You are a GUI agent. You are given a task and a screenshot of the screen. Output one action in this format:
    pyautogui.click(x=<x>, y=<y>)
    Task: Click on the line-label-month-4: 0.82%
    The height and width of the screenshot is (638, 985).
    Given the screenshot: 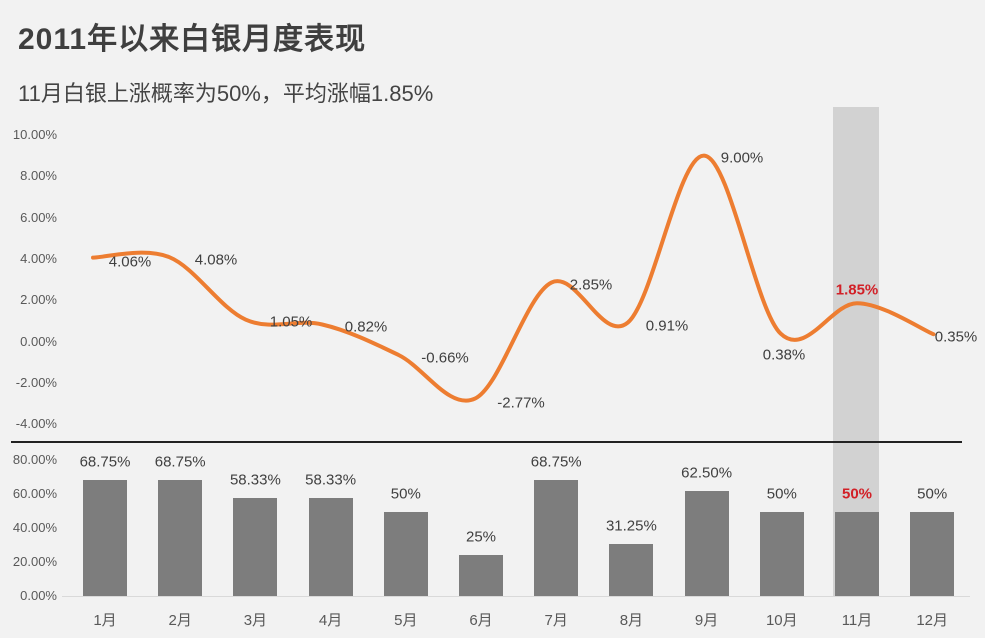 What is the action you would take?
    pyautogui.click(x=366, y=327)
    